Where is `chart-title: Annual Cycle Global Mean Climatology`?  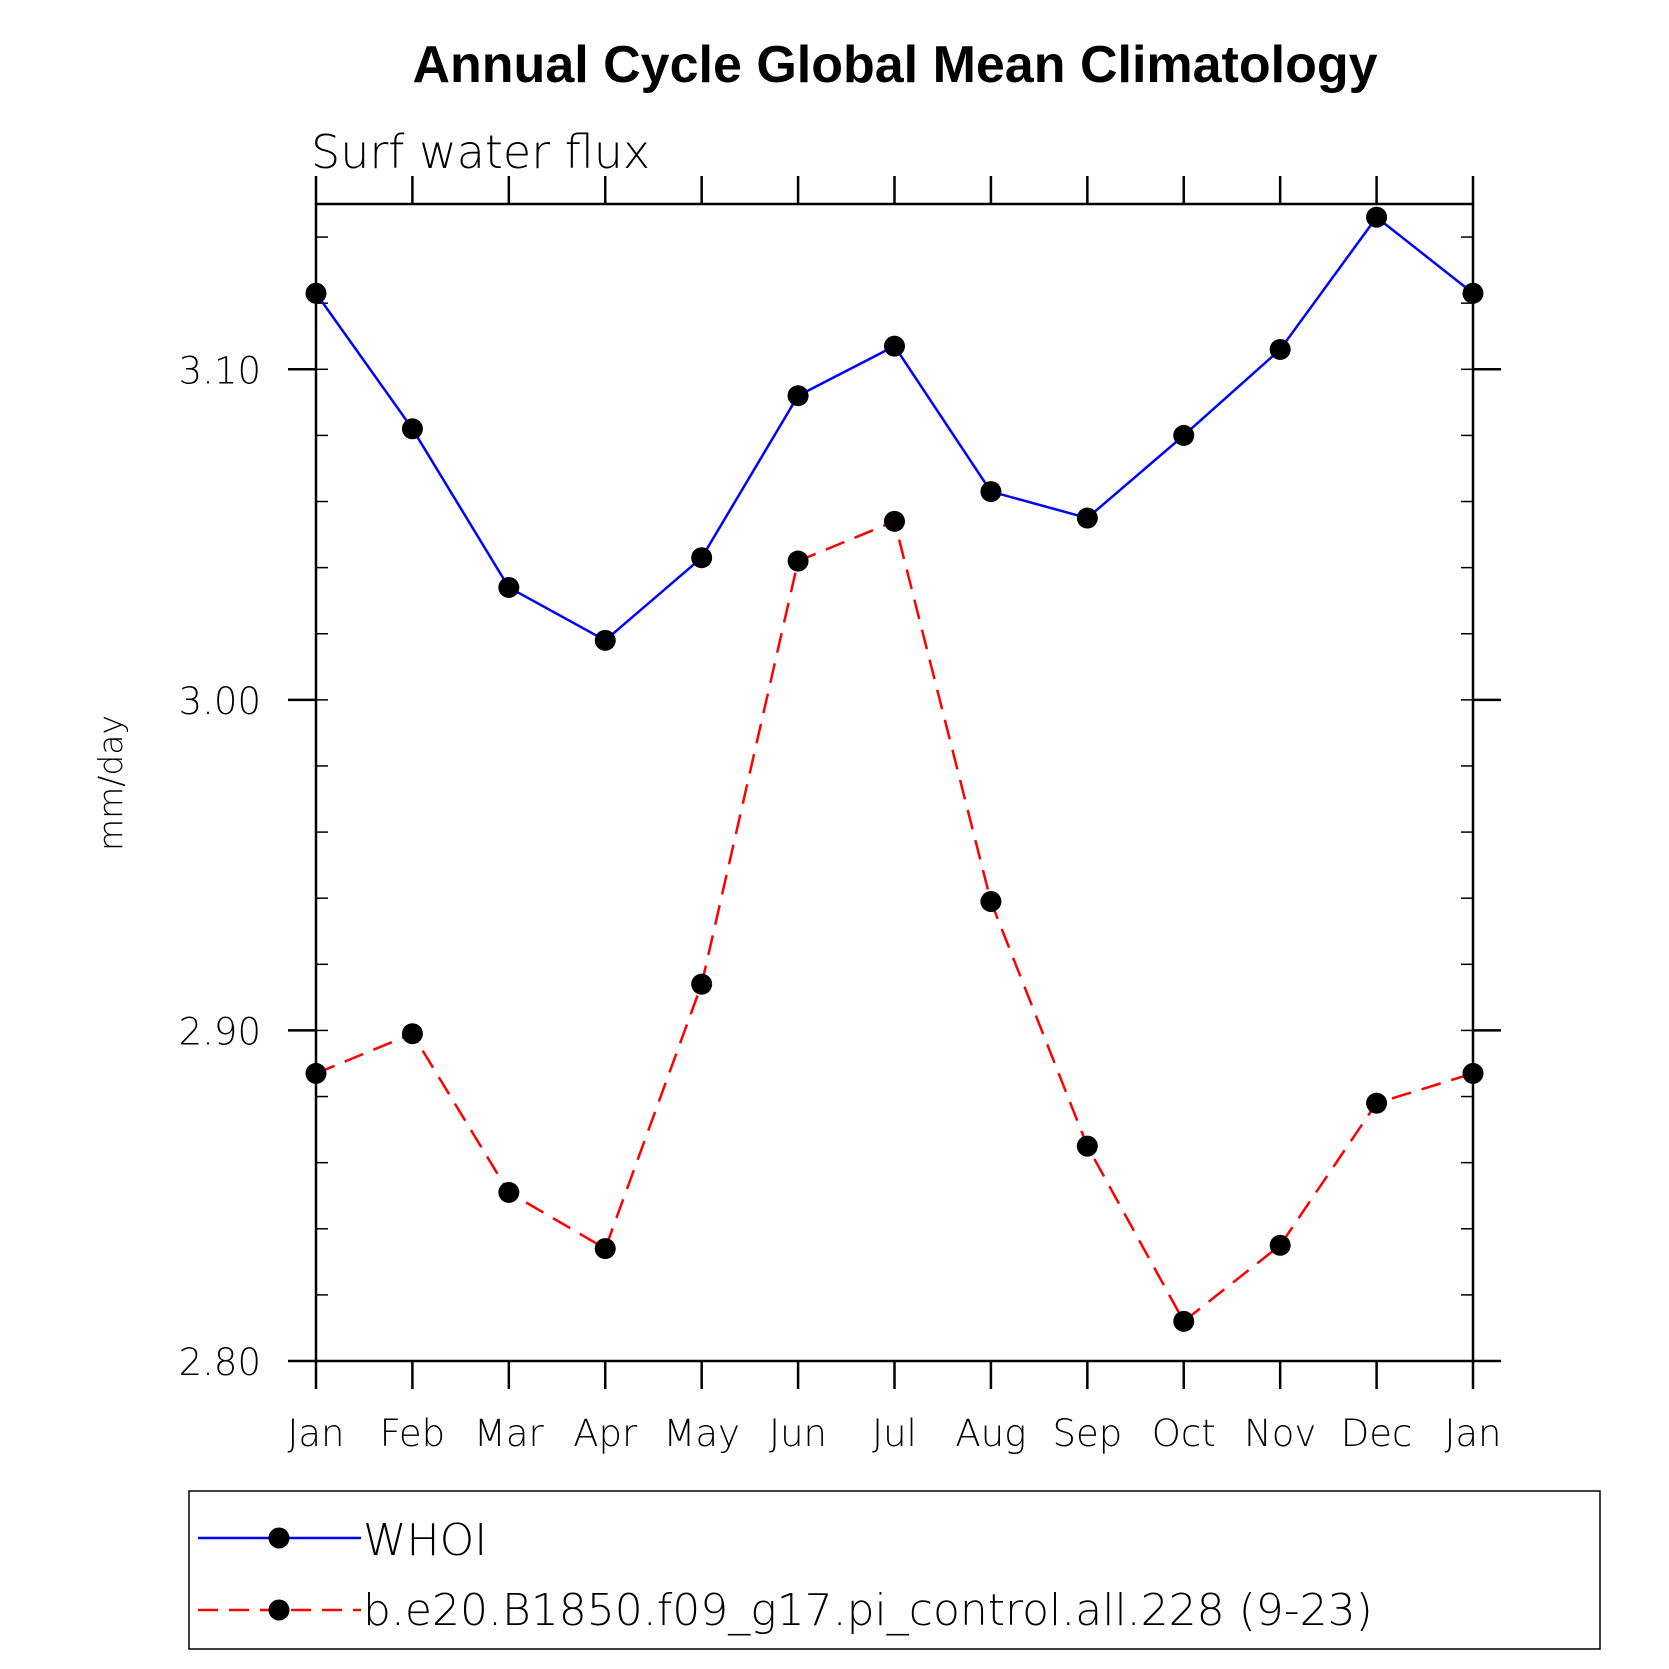
chart-title: Annual Cycle Global Mean Climatology is located at coordinates (894, 65).